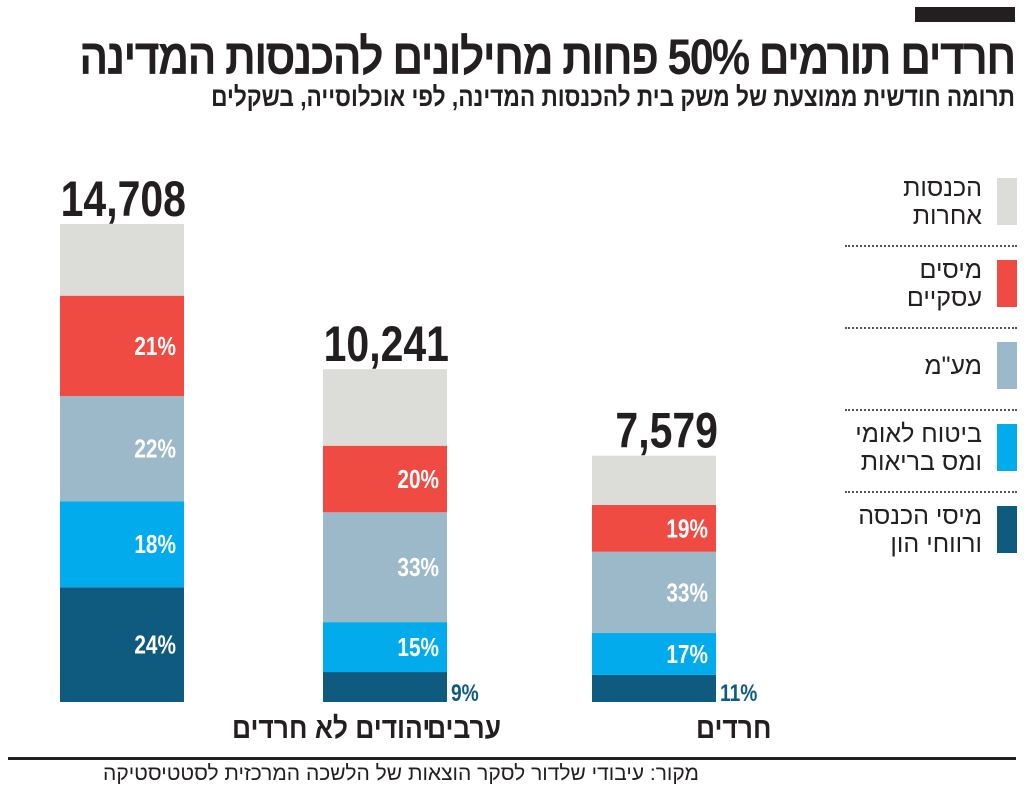  I want to click on header-accent-bar, so click(965, 14).